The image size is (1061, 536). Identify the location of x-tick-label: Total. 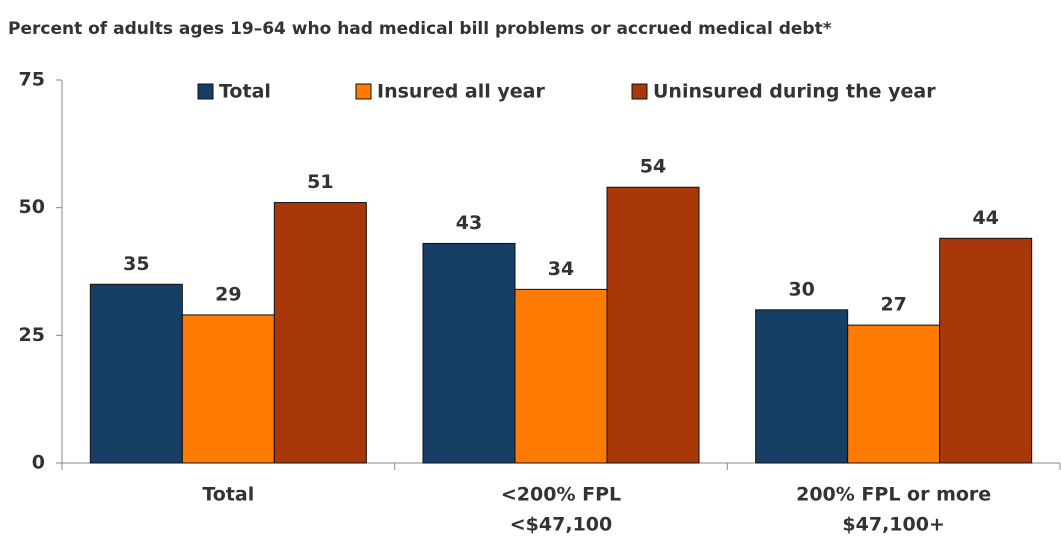
(228, 495).